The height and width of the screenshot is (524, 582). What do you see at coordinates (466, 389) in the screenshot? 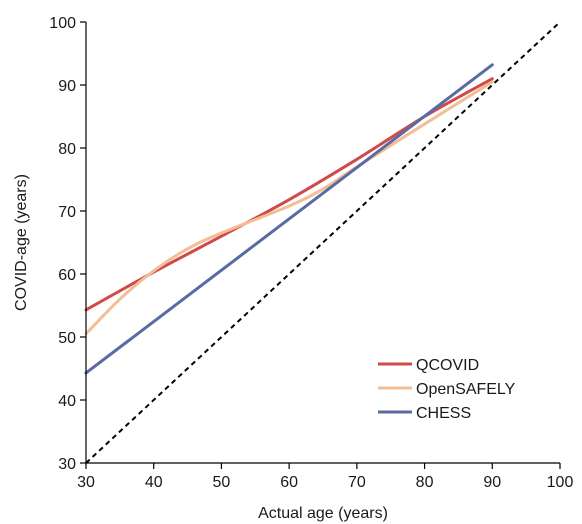
I see `legend-label-opensafely: OpenSAFELY` at bounding box center [466, 389].